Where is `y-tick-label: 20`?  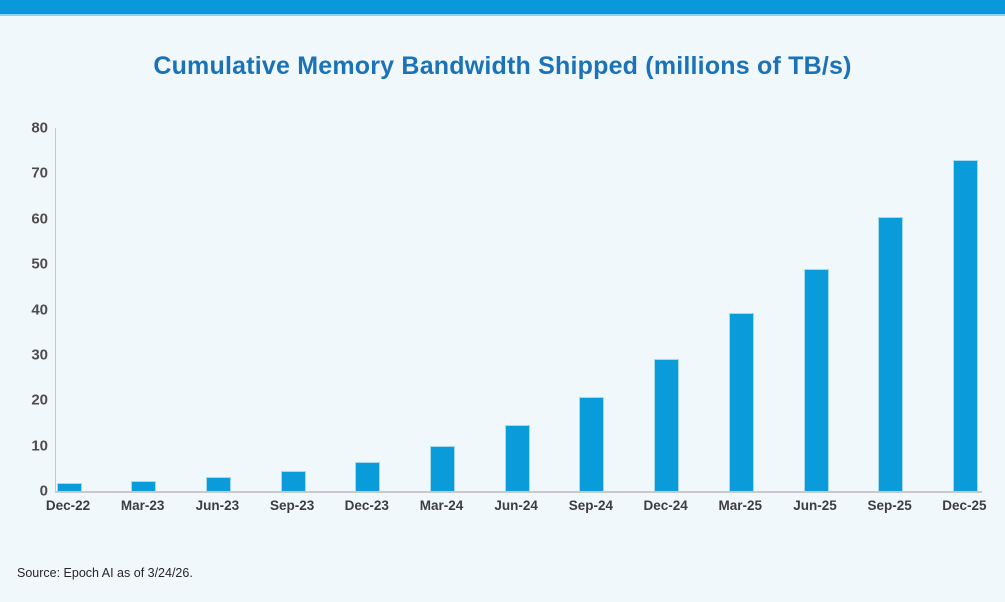 y-tick-label: 20 is located at coordinates (39, 400).